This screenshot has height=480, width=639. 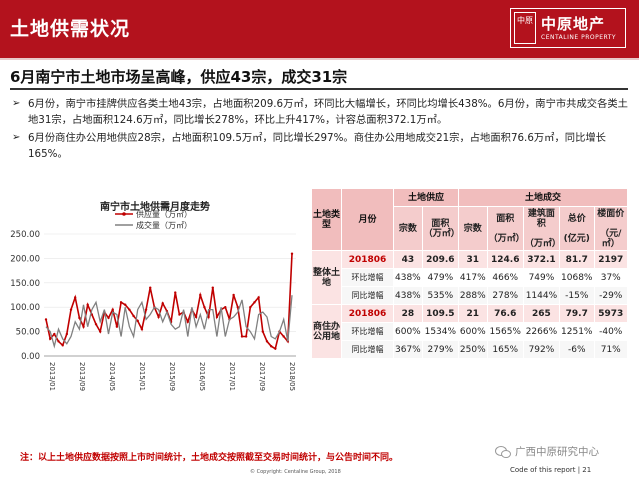 What do you see at coordinates (440, 331) in the screenshot?
I see `table-cell: 1534%` at bounding box center [440, 331].